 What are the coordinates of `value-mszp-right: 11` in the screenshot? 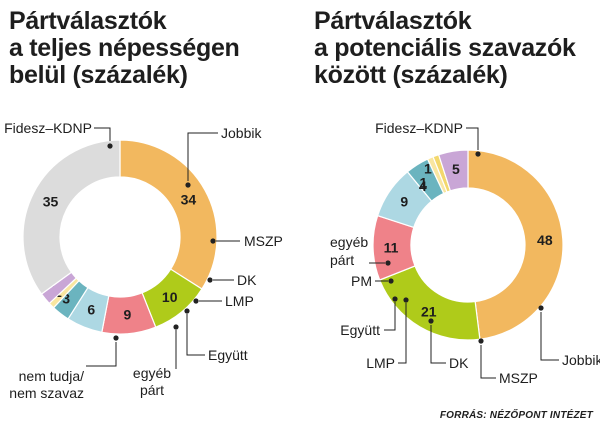 It's located at (391, 247).